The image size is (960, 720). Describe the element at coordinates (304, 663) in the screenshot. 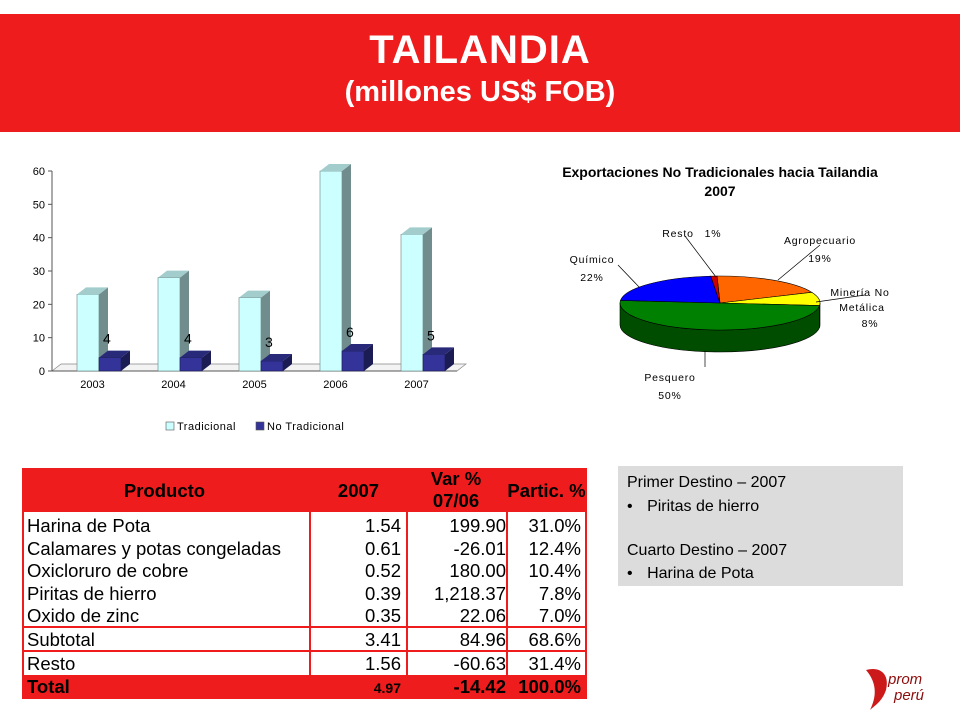

I see `table-row: Resto 1.56 -60.63 31.4%` at that location.